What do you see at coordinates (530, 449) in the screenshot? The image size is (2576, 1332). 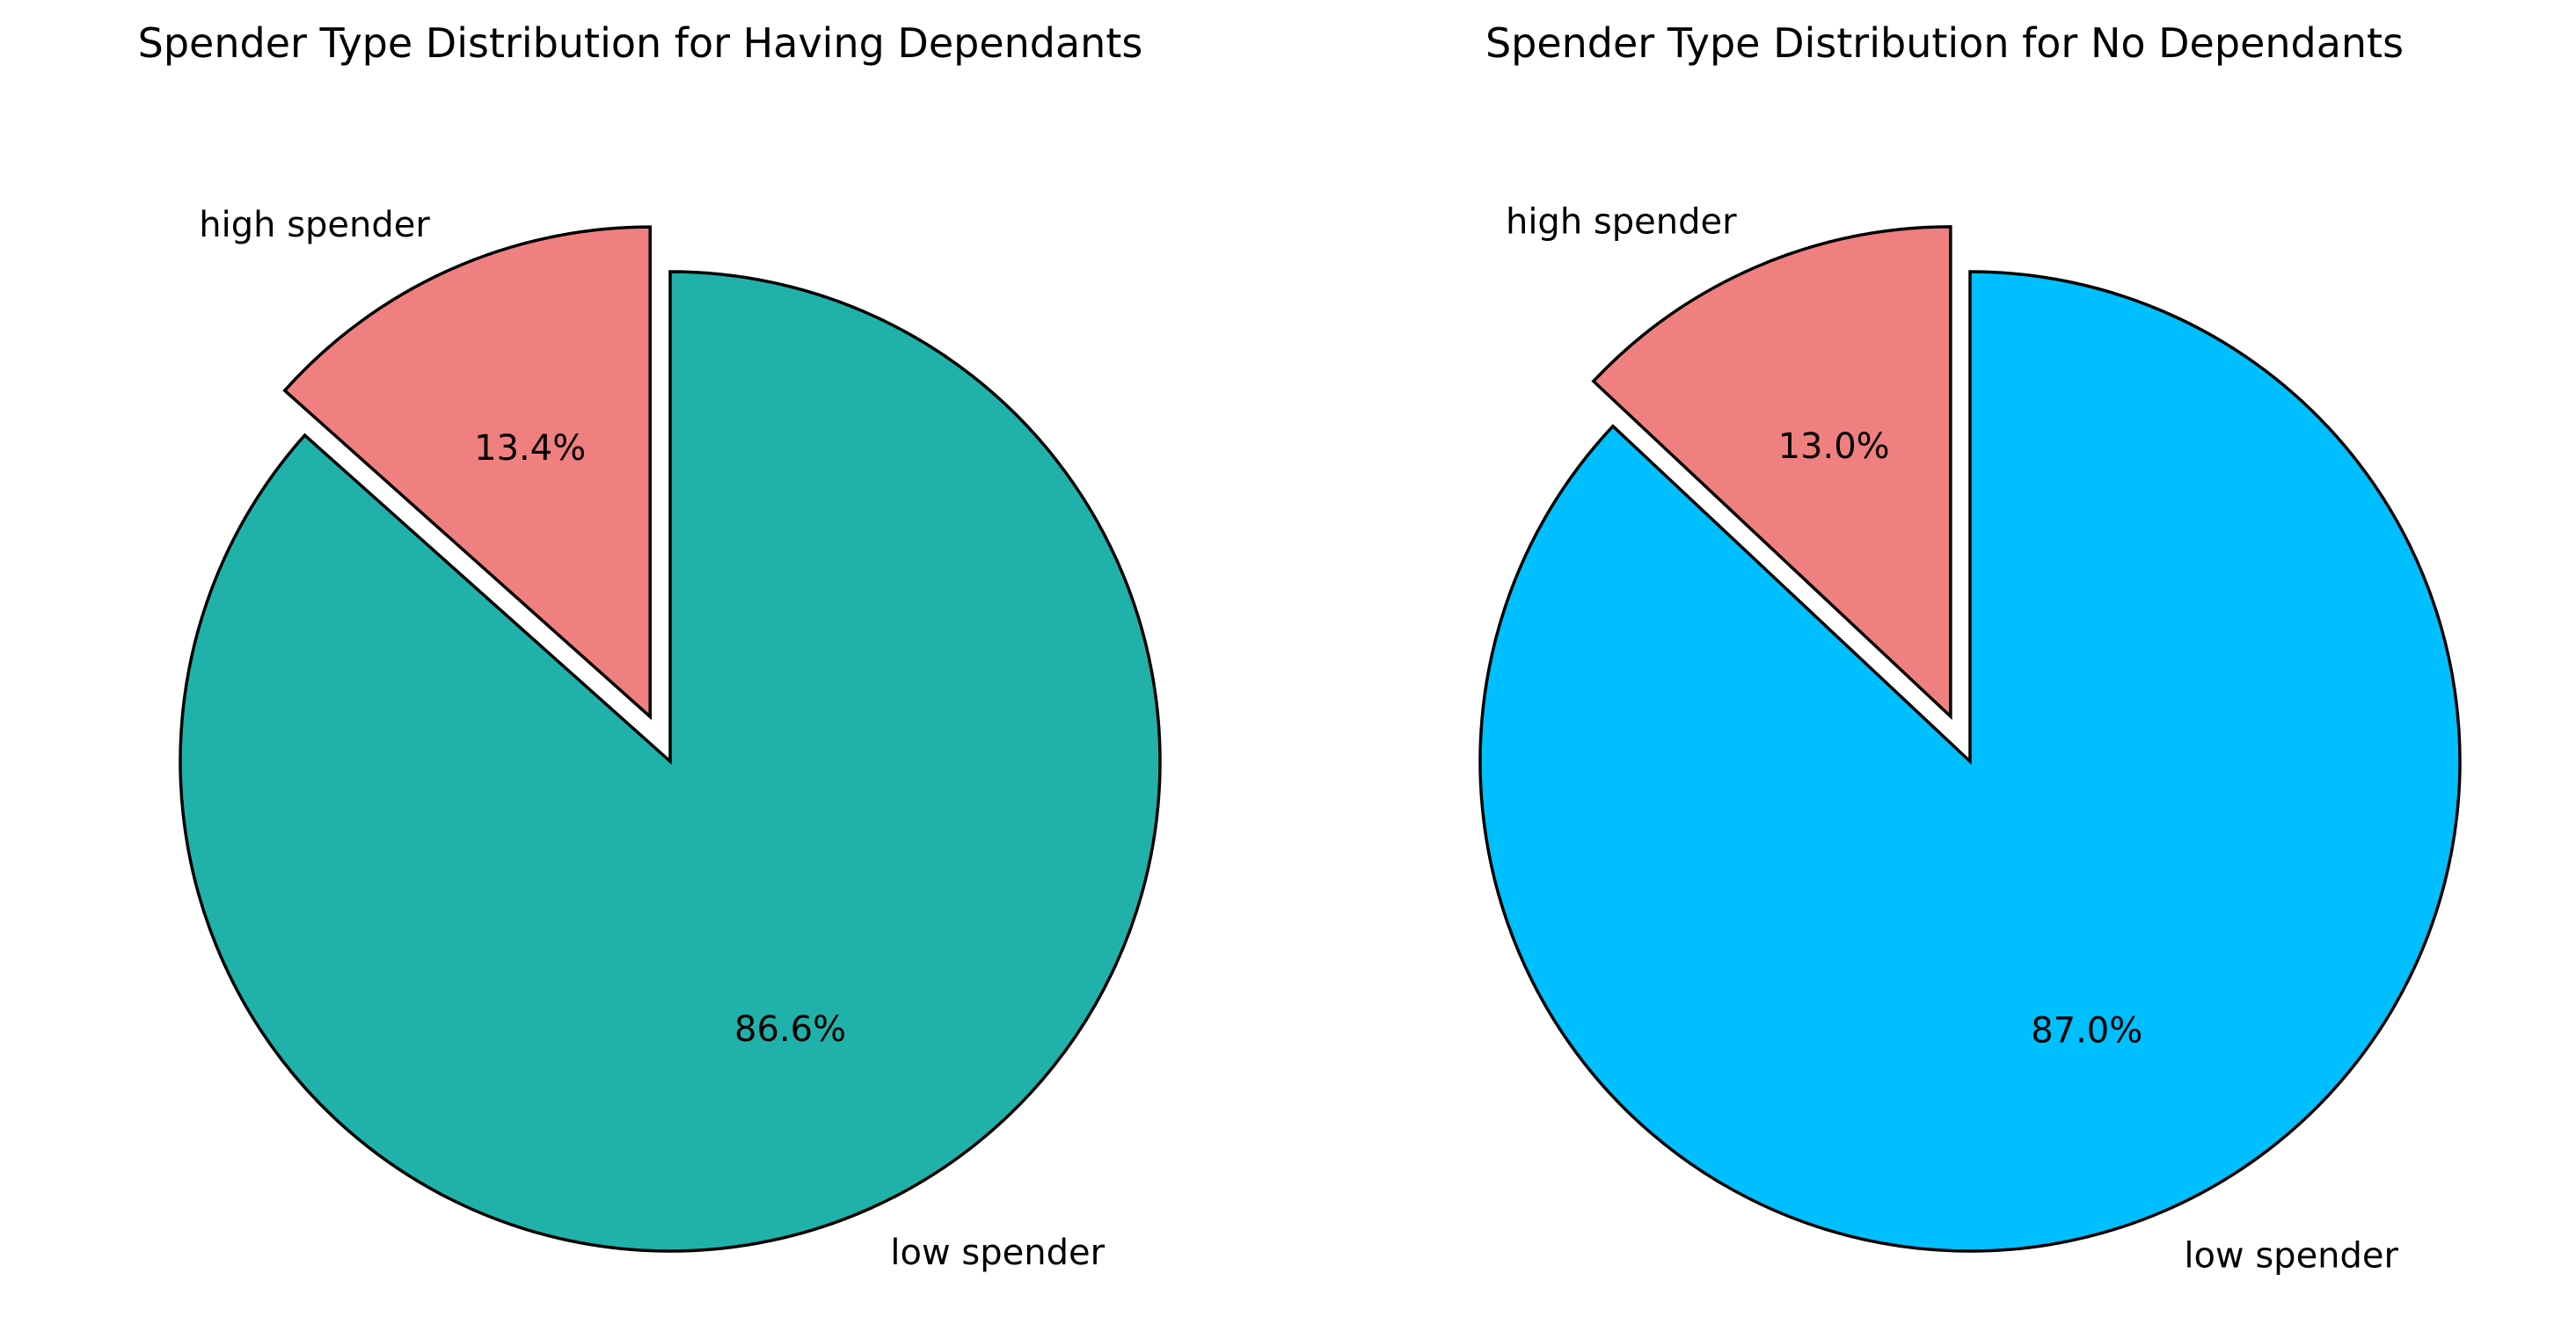 I see `pie-value-label: 13.4%` at bounding box center [530, 449].